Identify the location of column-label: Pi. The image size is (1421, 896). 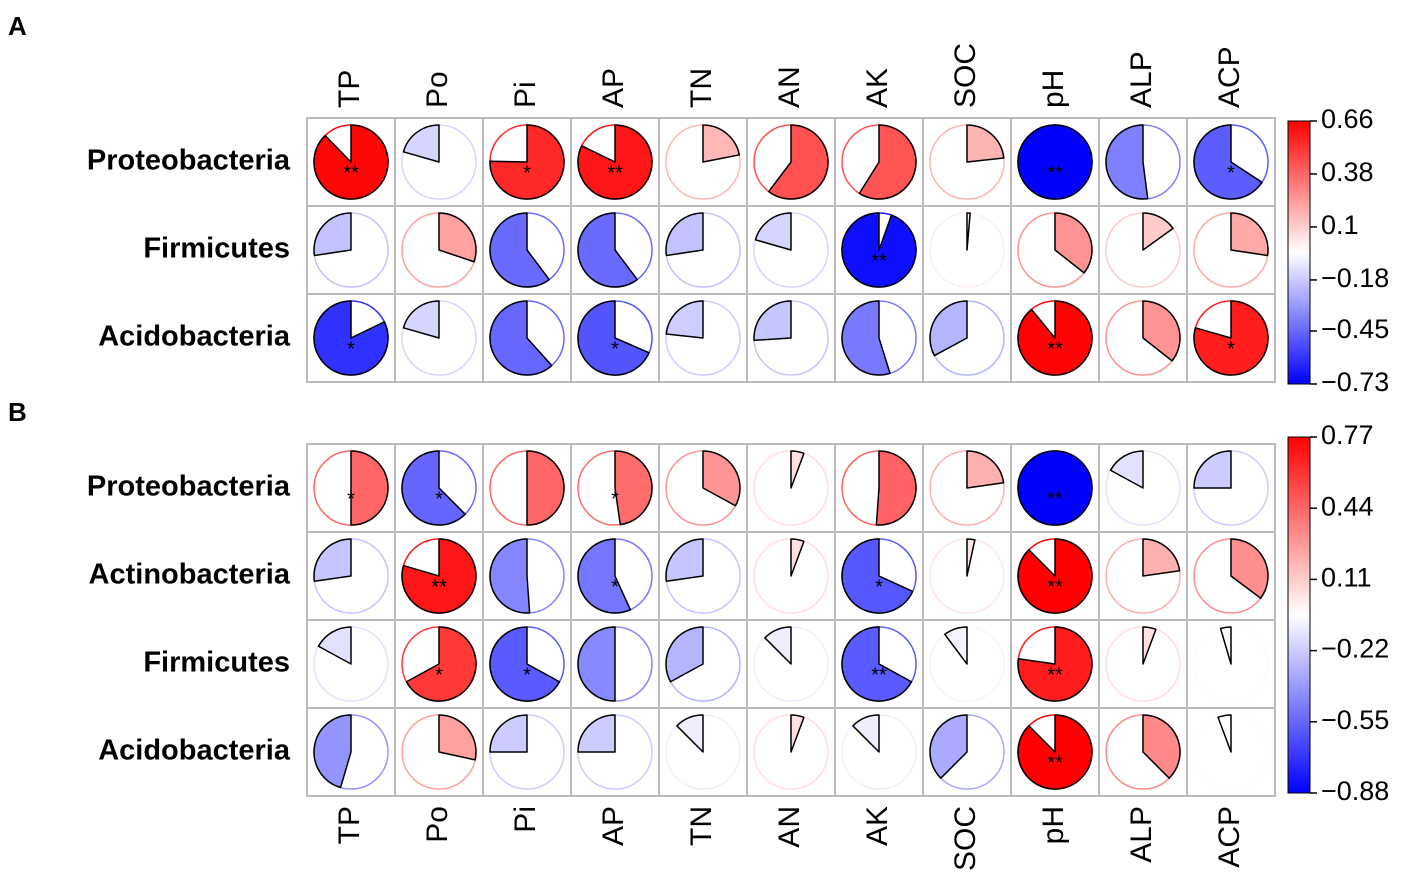
(525, 819).